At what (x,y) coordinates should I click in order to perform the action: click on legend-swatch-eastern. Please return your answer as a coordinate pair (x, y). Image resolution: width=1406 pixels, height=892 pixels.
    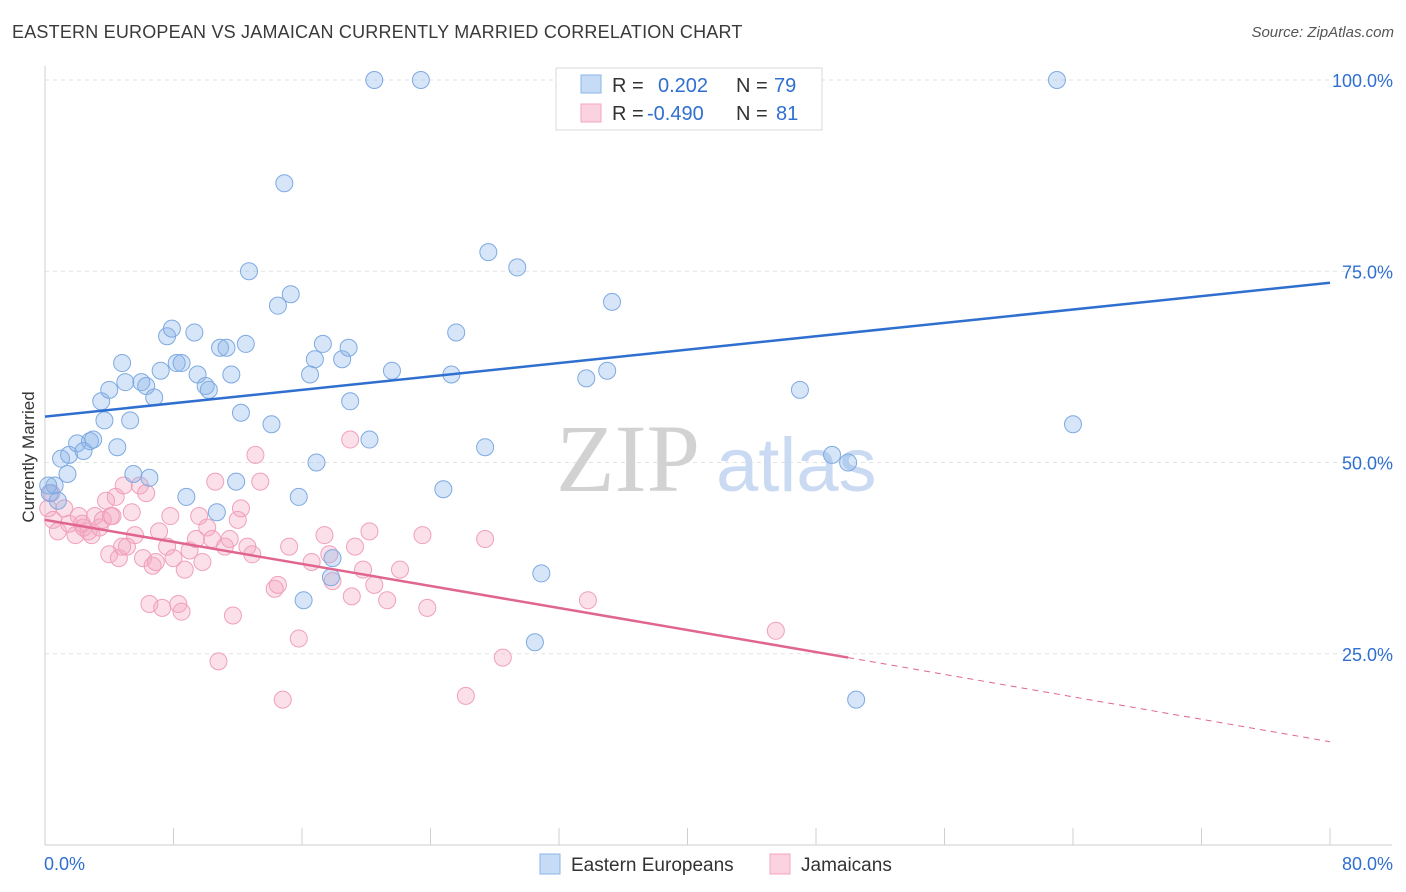
    Looking at the image, I should click on (591, 84).